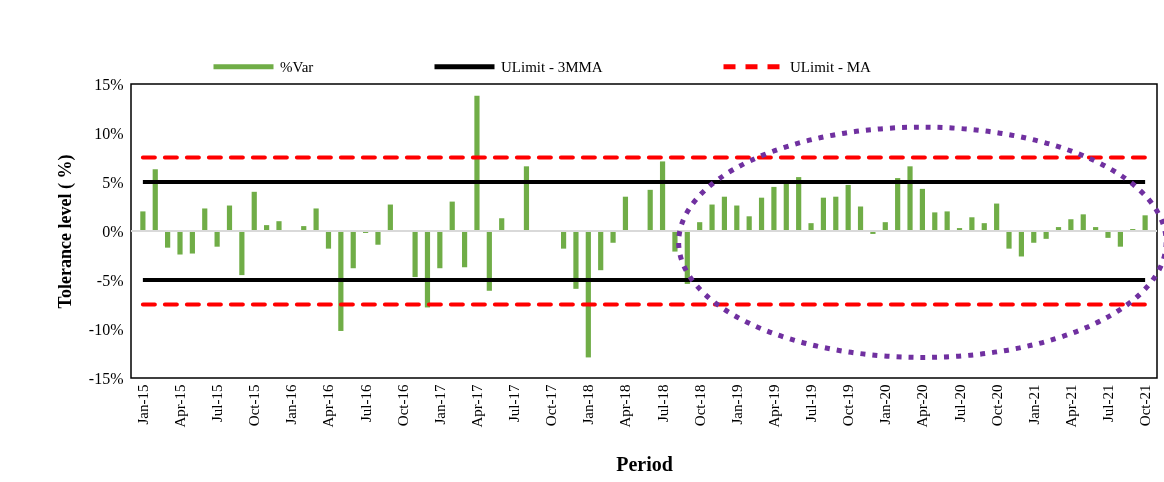 This screenshot has height=482, width=1164. What do you see at coordinates (476, 406) in the screenshot?
I see `x-tick-label: Apr-17` at bounding box center [476, 406].